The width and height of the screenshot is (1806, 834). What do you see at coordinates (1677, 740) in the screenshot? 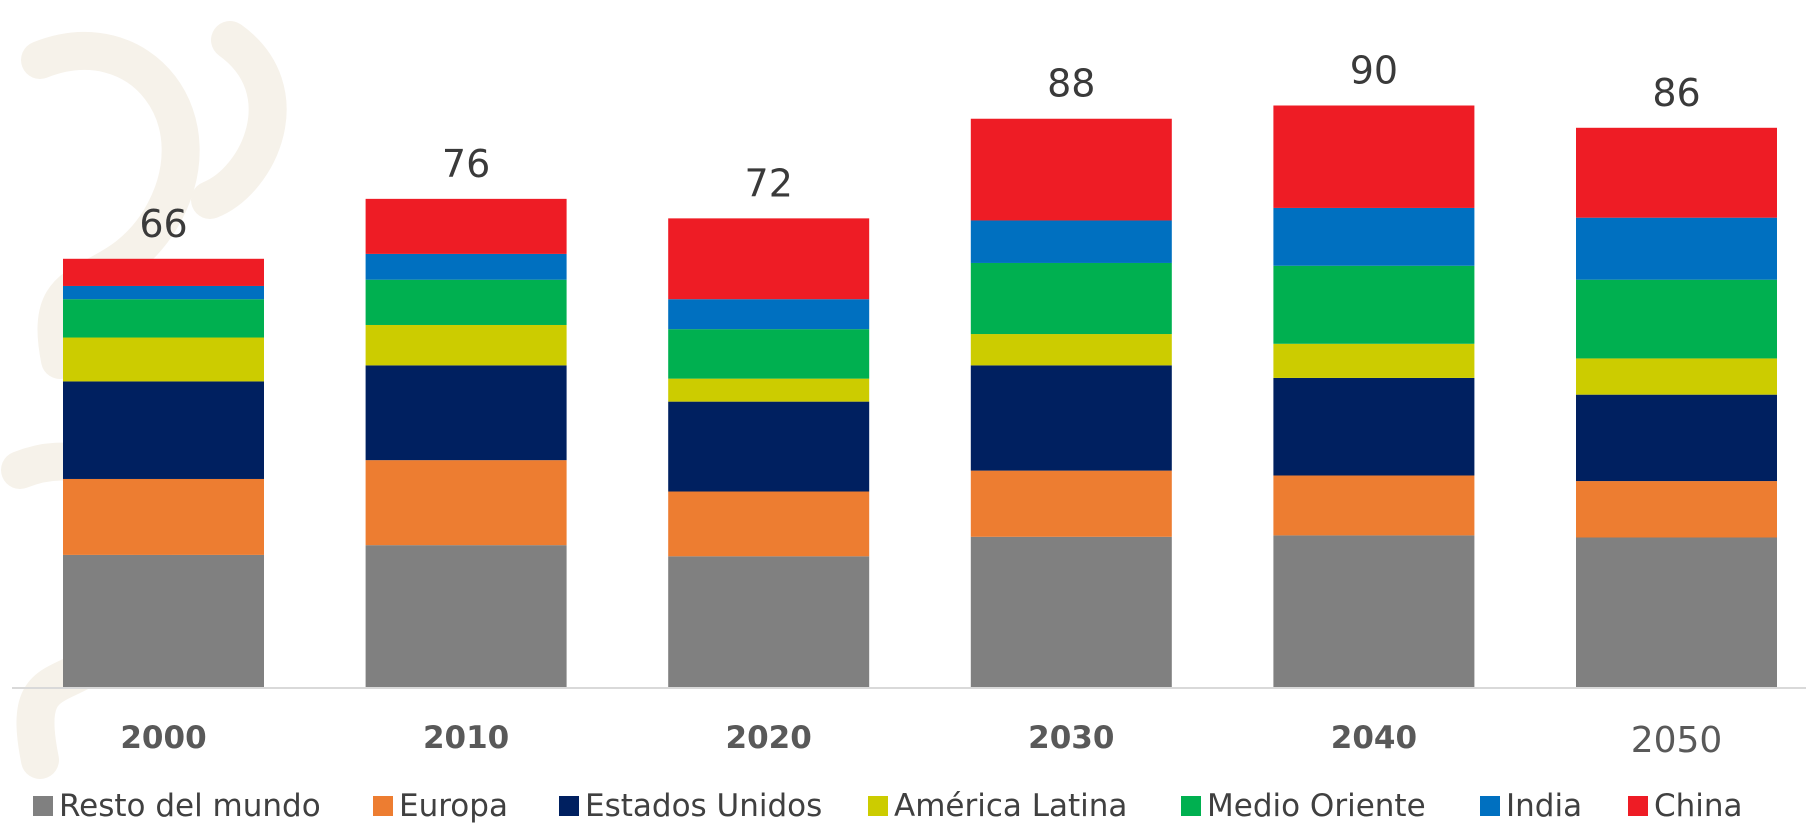
I see `x-tick-label-2050: 2050` at bounding box center [1677, 740].